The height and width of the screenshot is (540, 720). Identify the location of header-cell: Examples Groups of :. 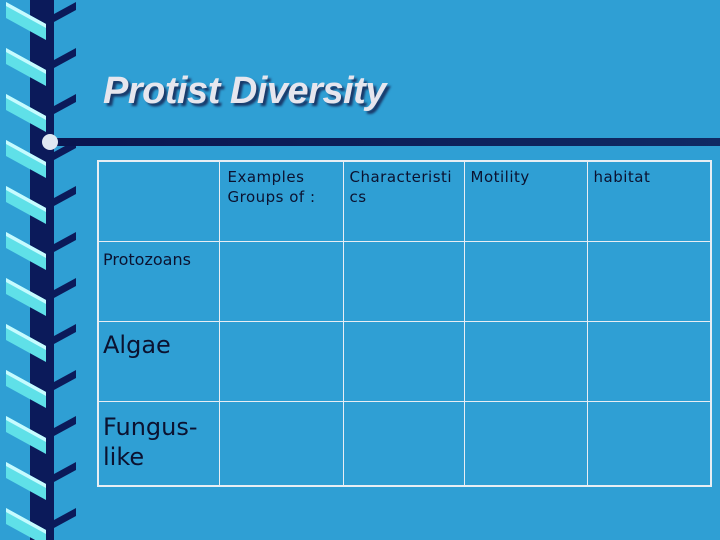
(281, 201).